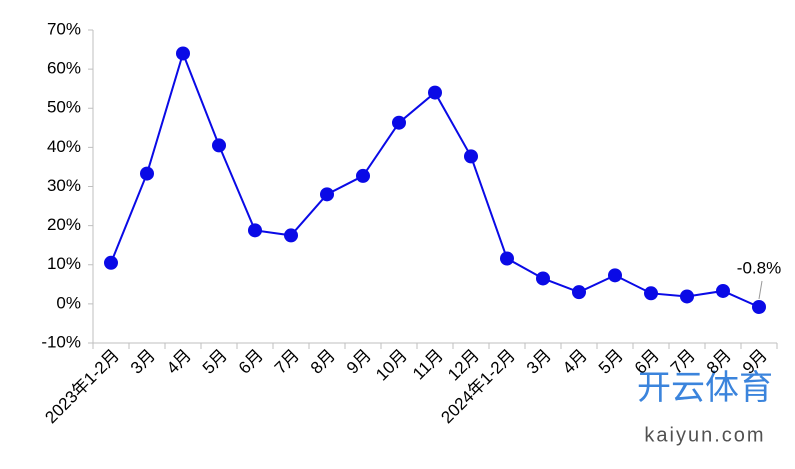 The height and width of the screenshot is (469, 795). What do you see at coordinates (704, 435) in the screenshot?
I see `watermark-url: kaiyun.com` at bounding box center [704, 435].